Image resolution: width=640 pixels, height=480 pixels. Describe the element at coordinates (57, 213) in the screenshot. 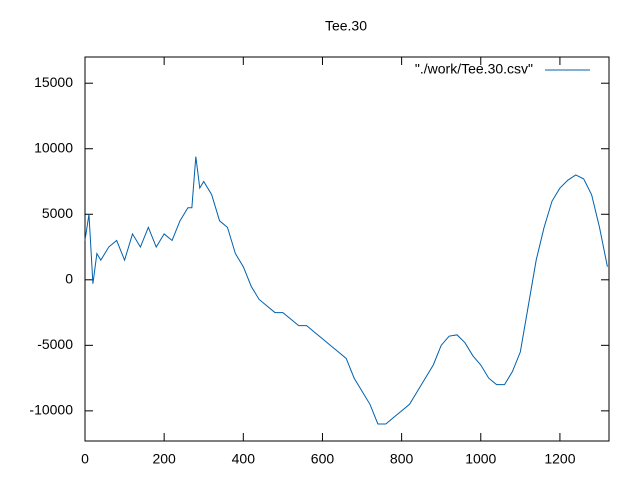

I see `y-tick-label: 5000` at that location.